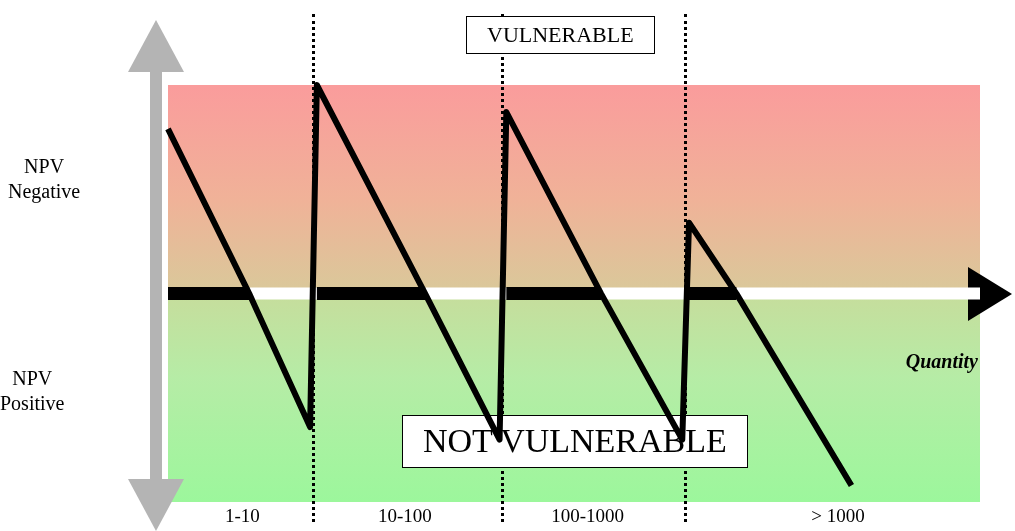  I want to click on x-axis-title: Quantity, so click(941, 361).